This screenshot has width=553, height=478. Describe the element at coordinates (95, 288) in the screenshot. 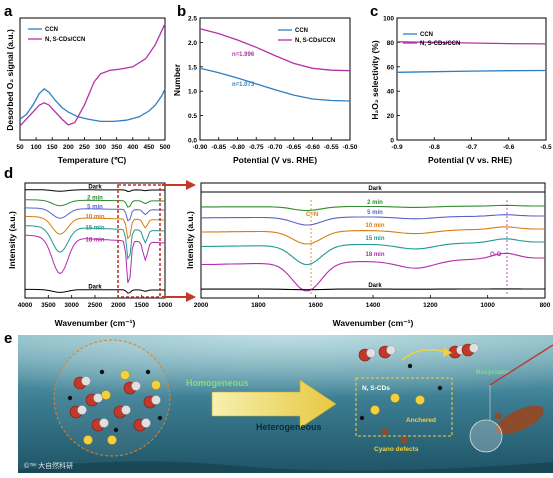

I see `d-left-trace-label-6: Dark` at that location.